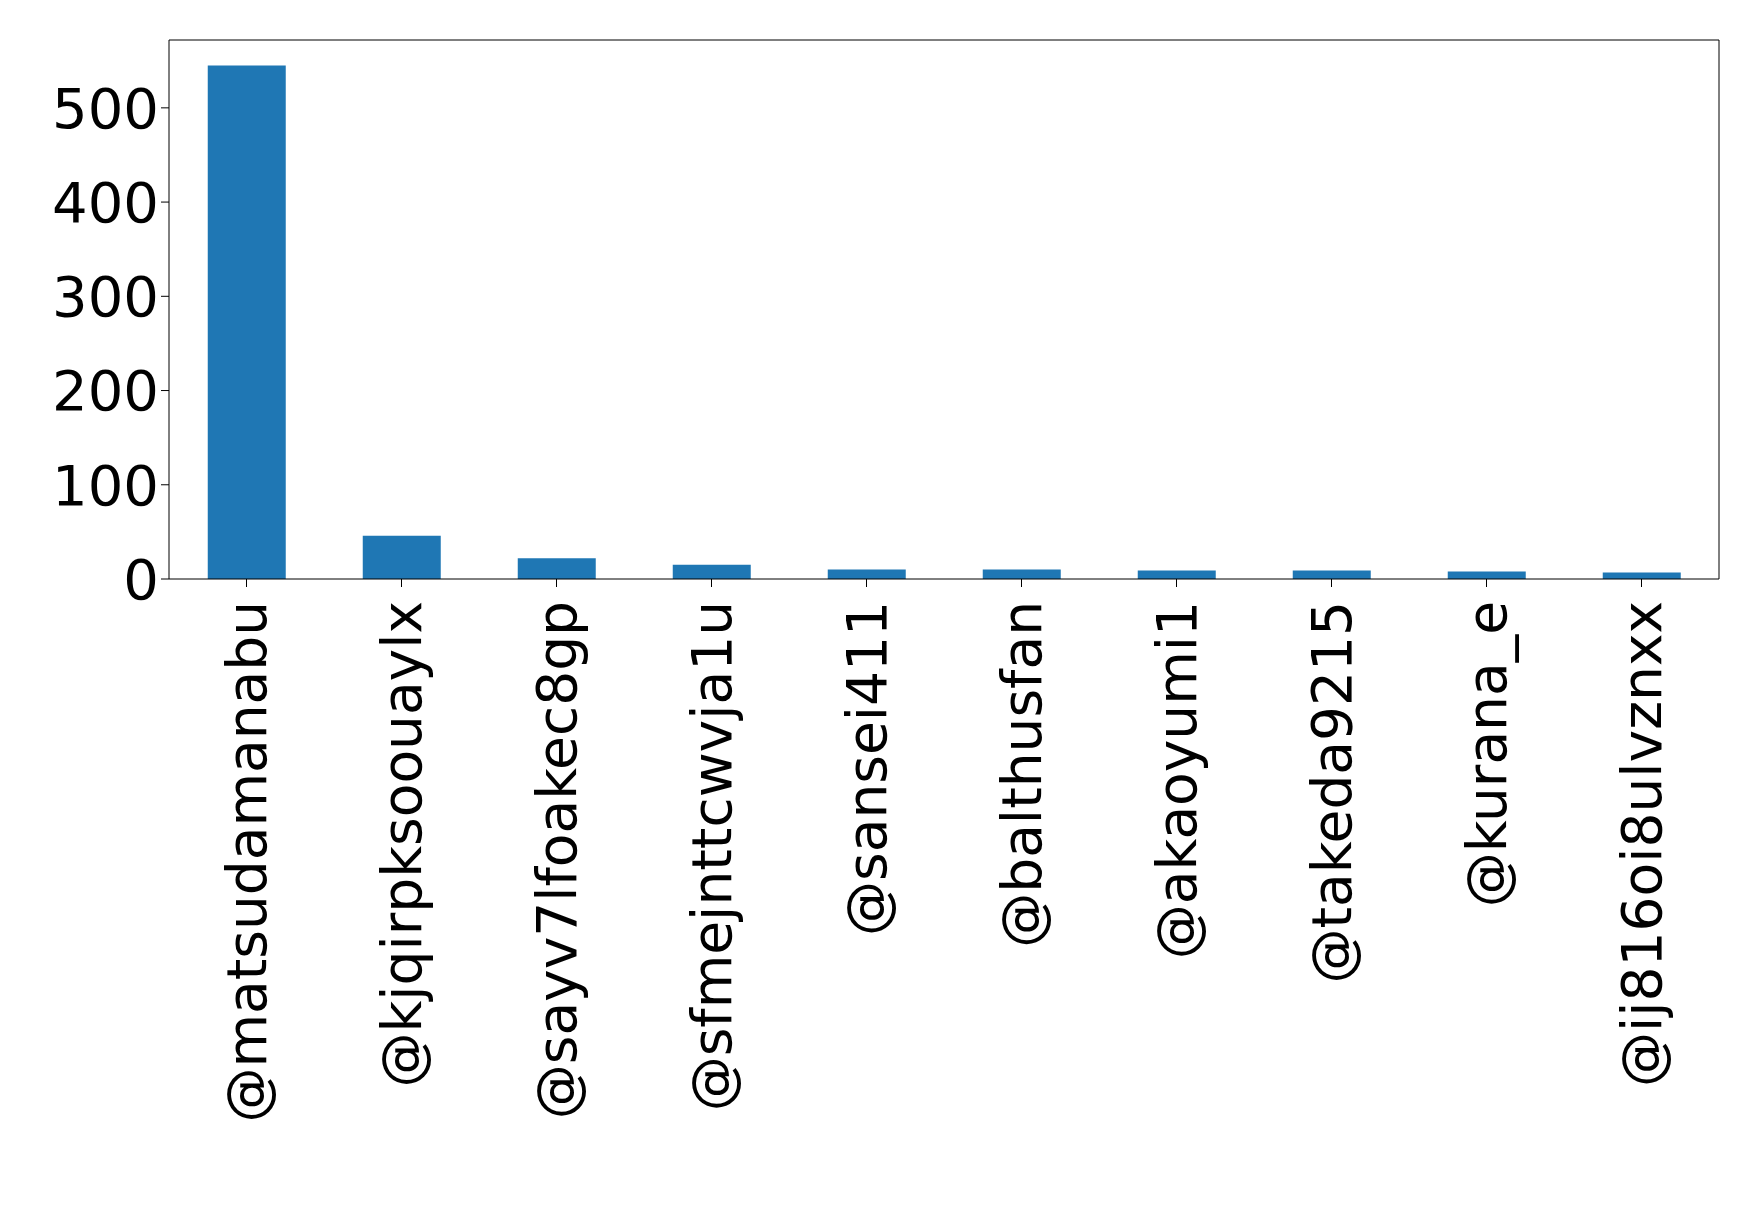 The height and width of the screenshot is (1220, 1759). Describe the element at coordinates (1486, 754) in the screenshot. I see `x-tick-label: @kurana_e` at that location.